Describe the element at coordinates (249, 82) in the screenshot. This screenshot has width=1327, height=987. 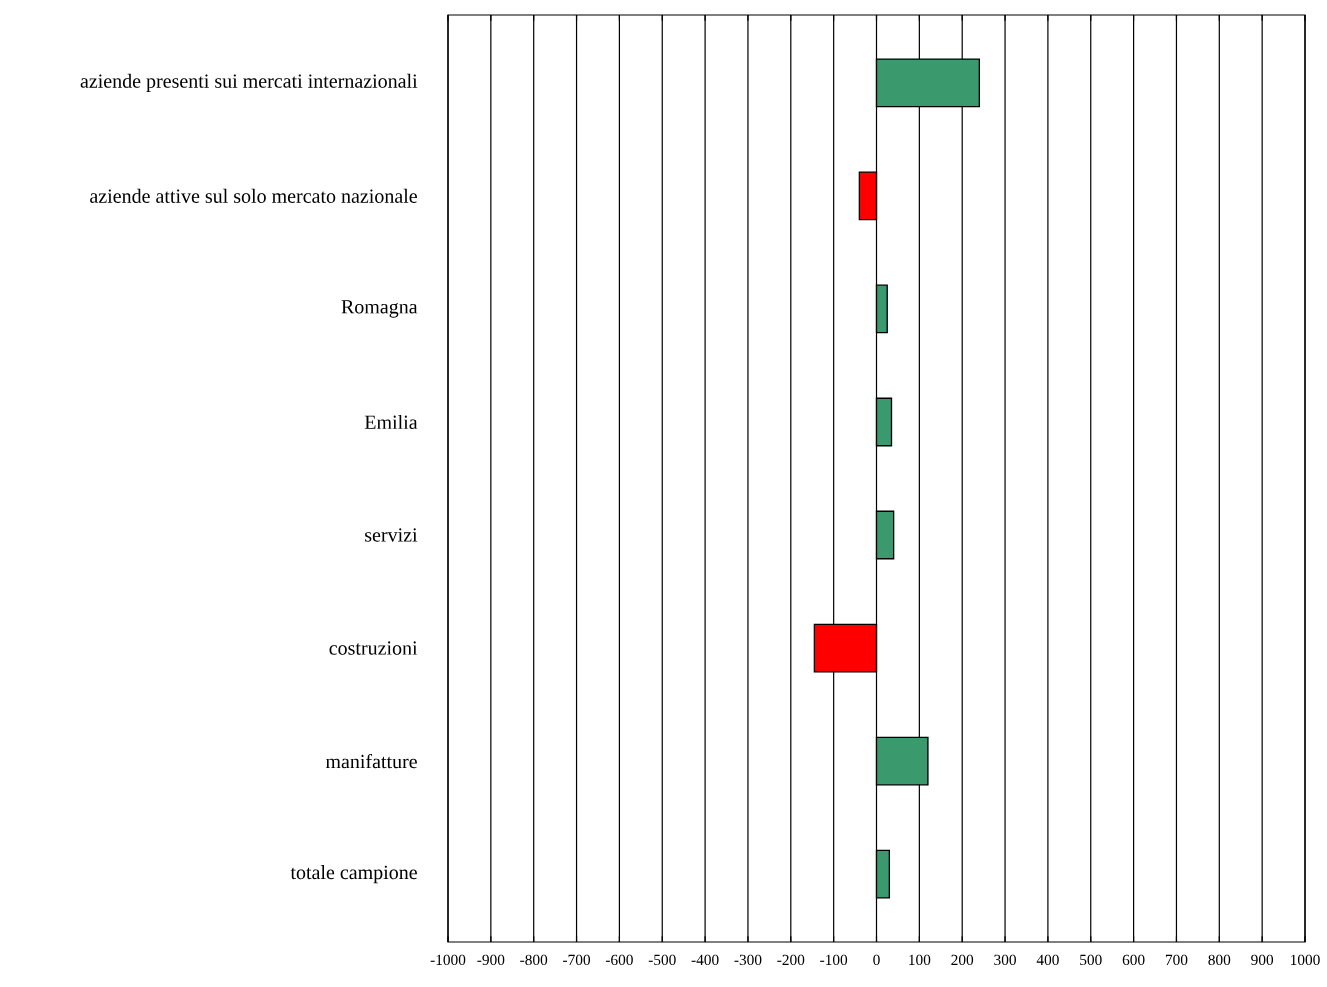
I see `y-tick-label: aziende presenti sui mercati internazionali` at that location.